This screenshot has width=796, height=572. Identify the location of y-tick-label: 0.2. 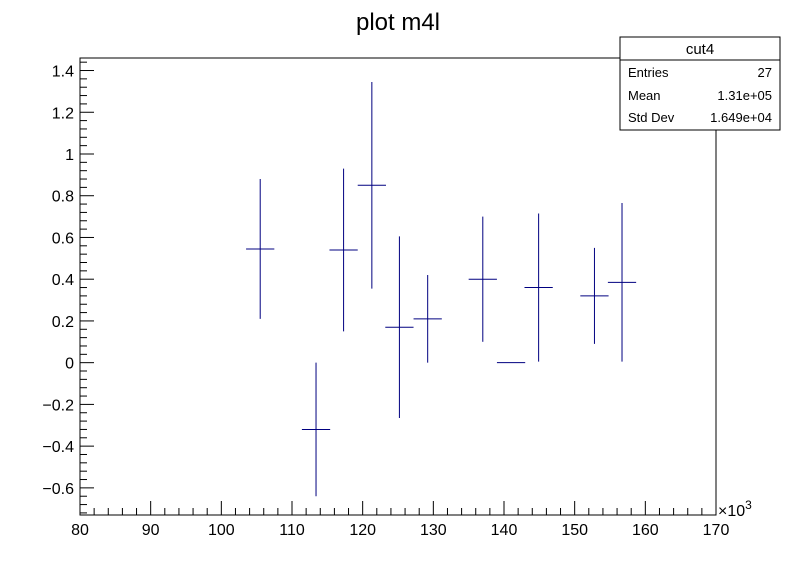
(63, 322).